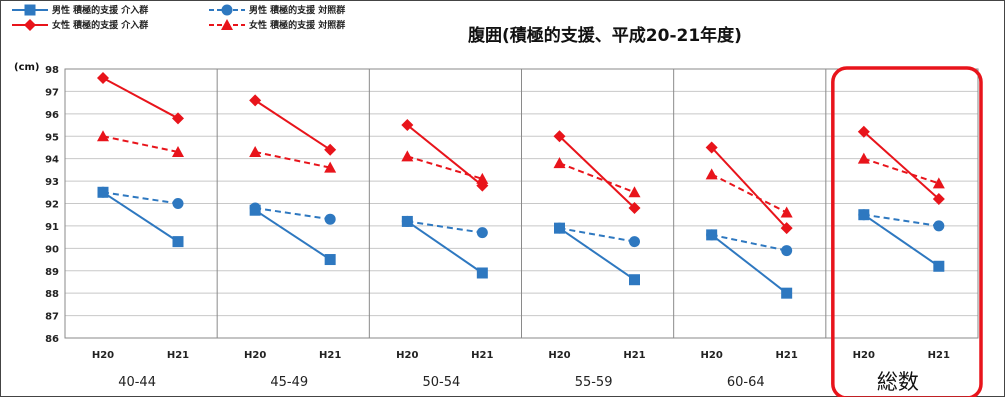 The width and height of the screenshot is (1005, 397). Describe the element at coordinates (52, 249) in the screenshot. I see `y-tick-label: 90` at that location.